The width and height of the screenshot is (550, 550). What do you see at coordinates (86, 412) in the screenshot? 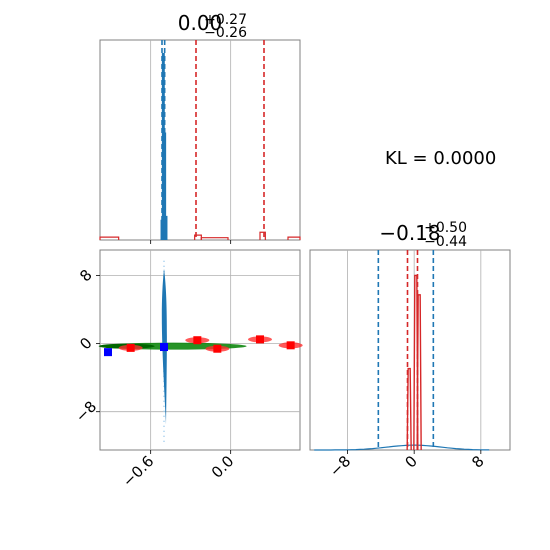
I see `y-tick-label: −8` at bounding box center [86, 412].